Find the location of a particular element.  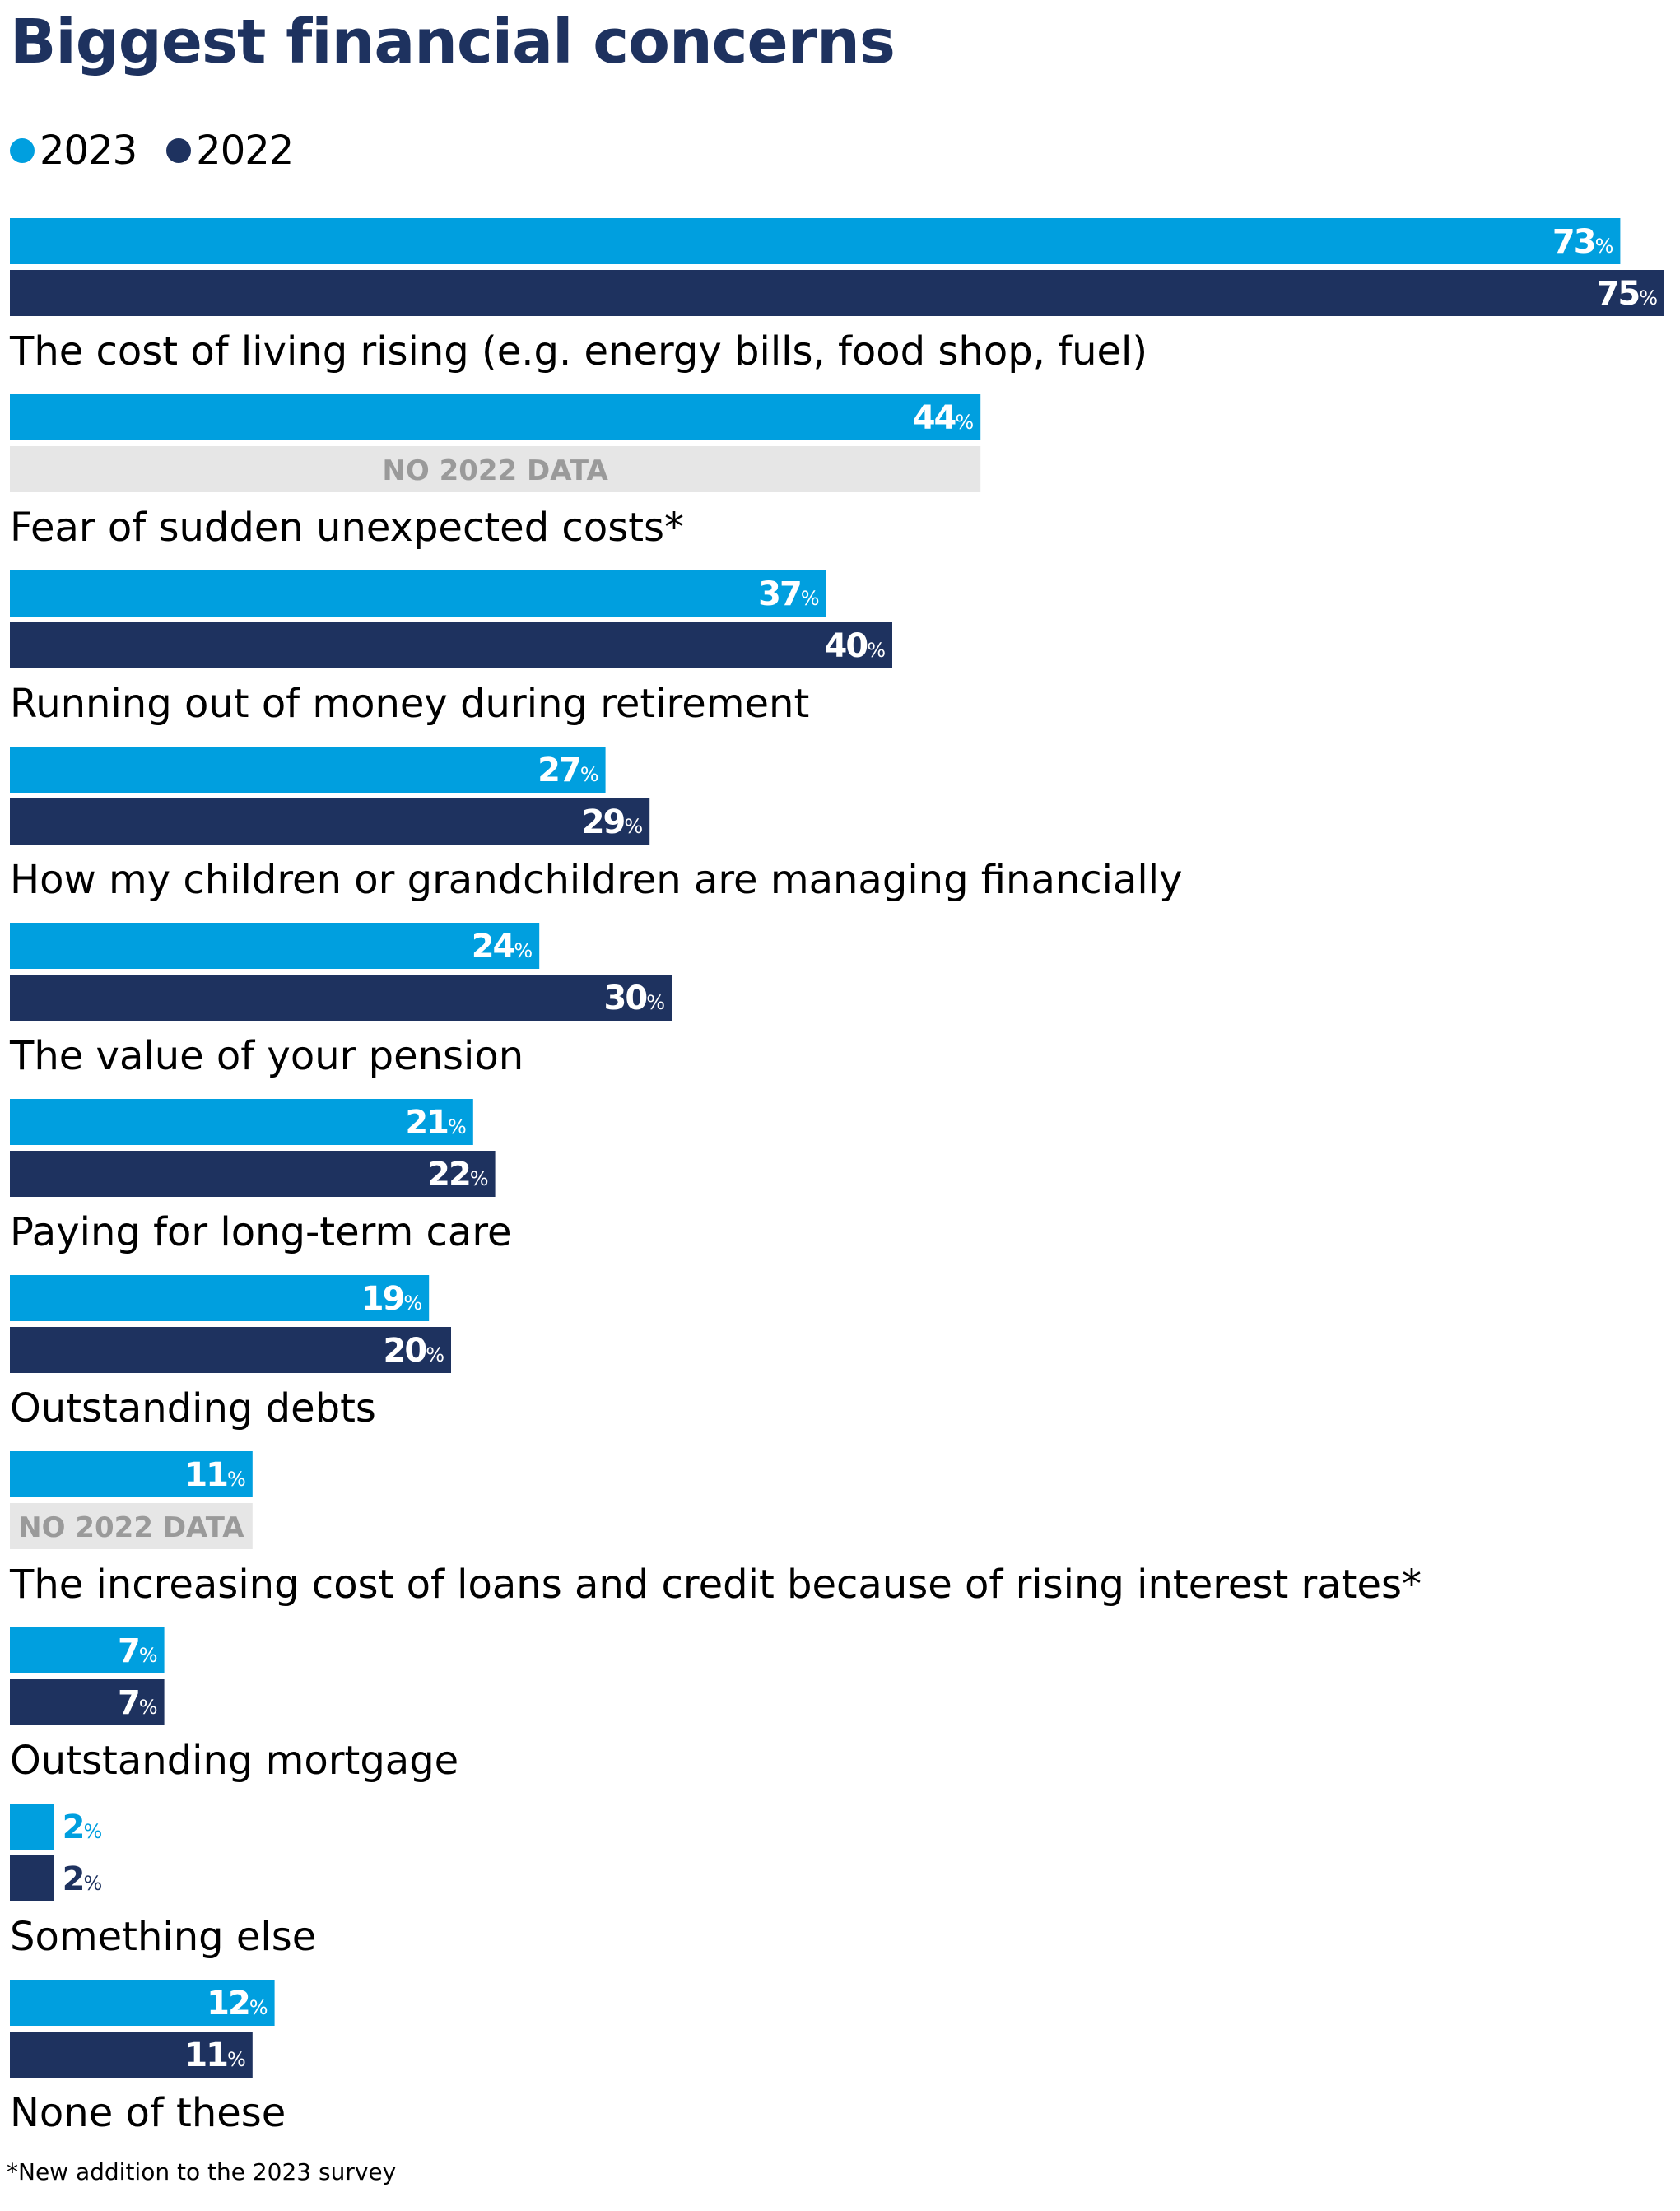

category-label: Running out of money during retirement is located at coordinates (409, 704).